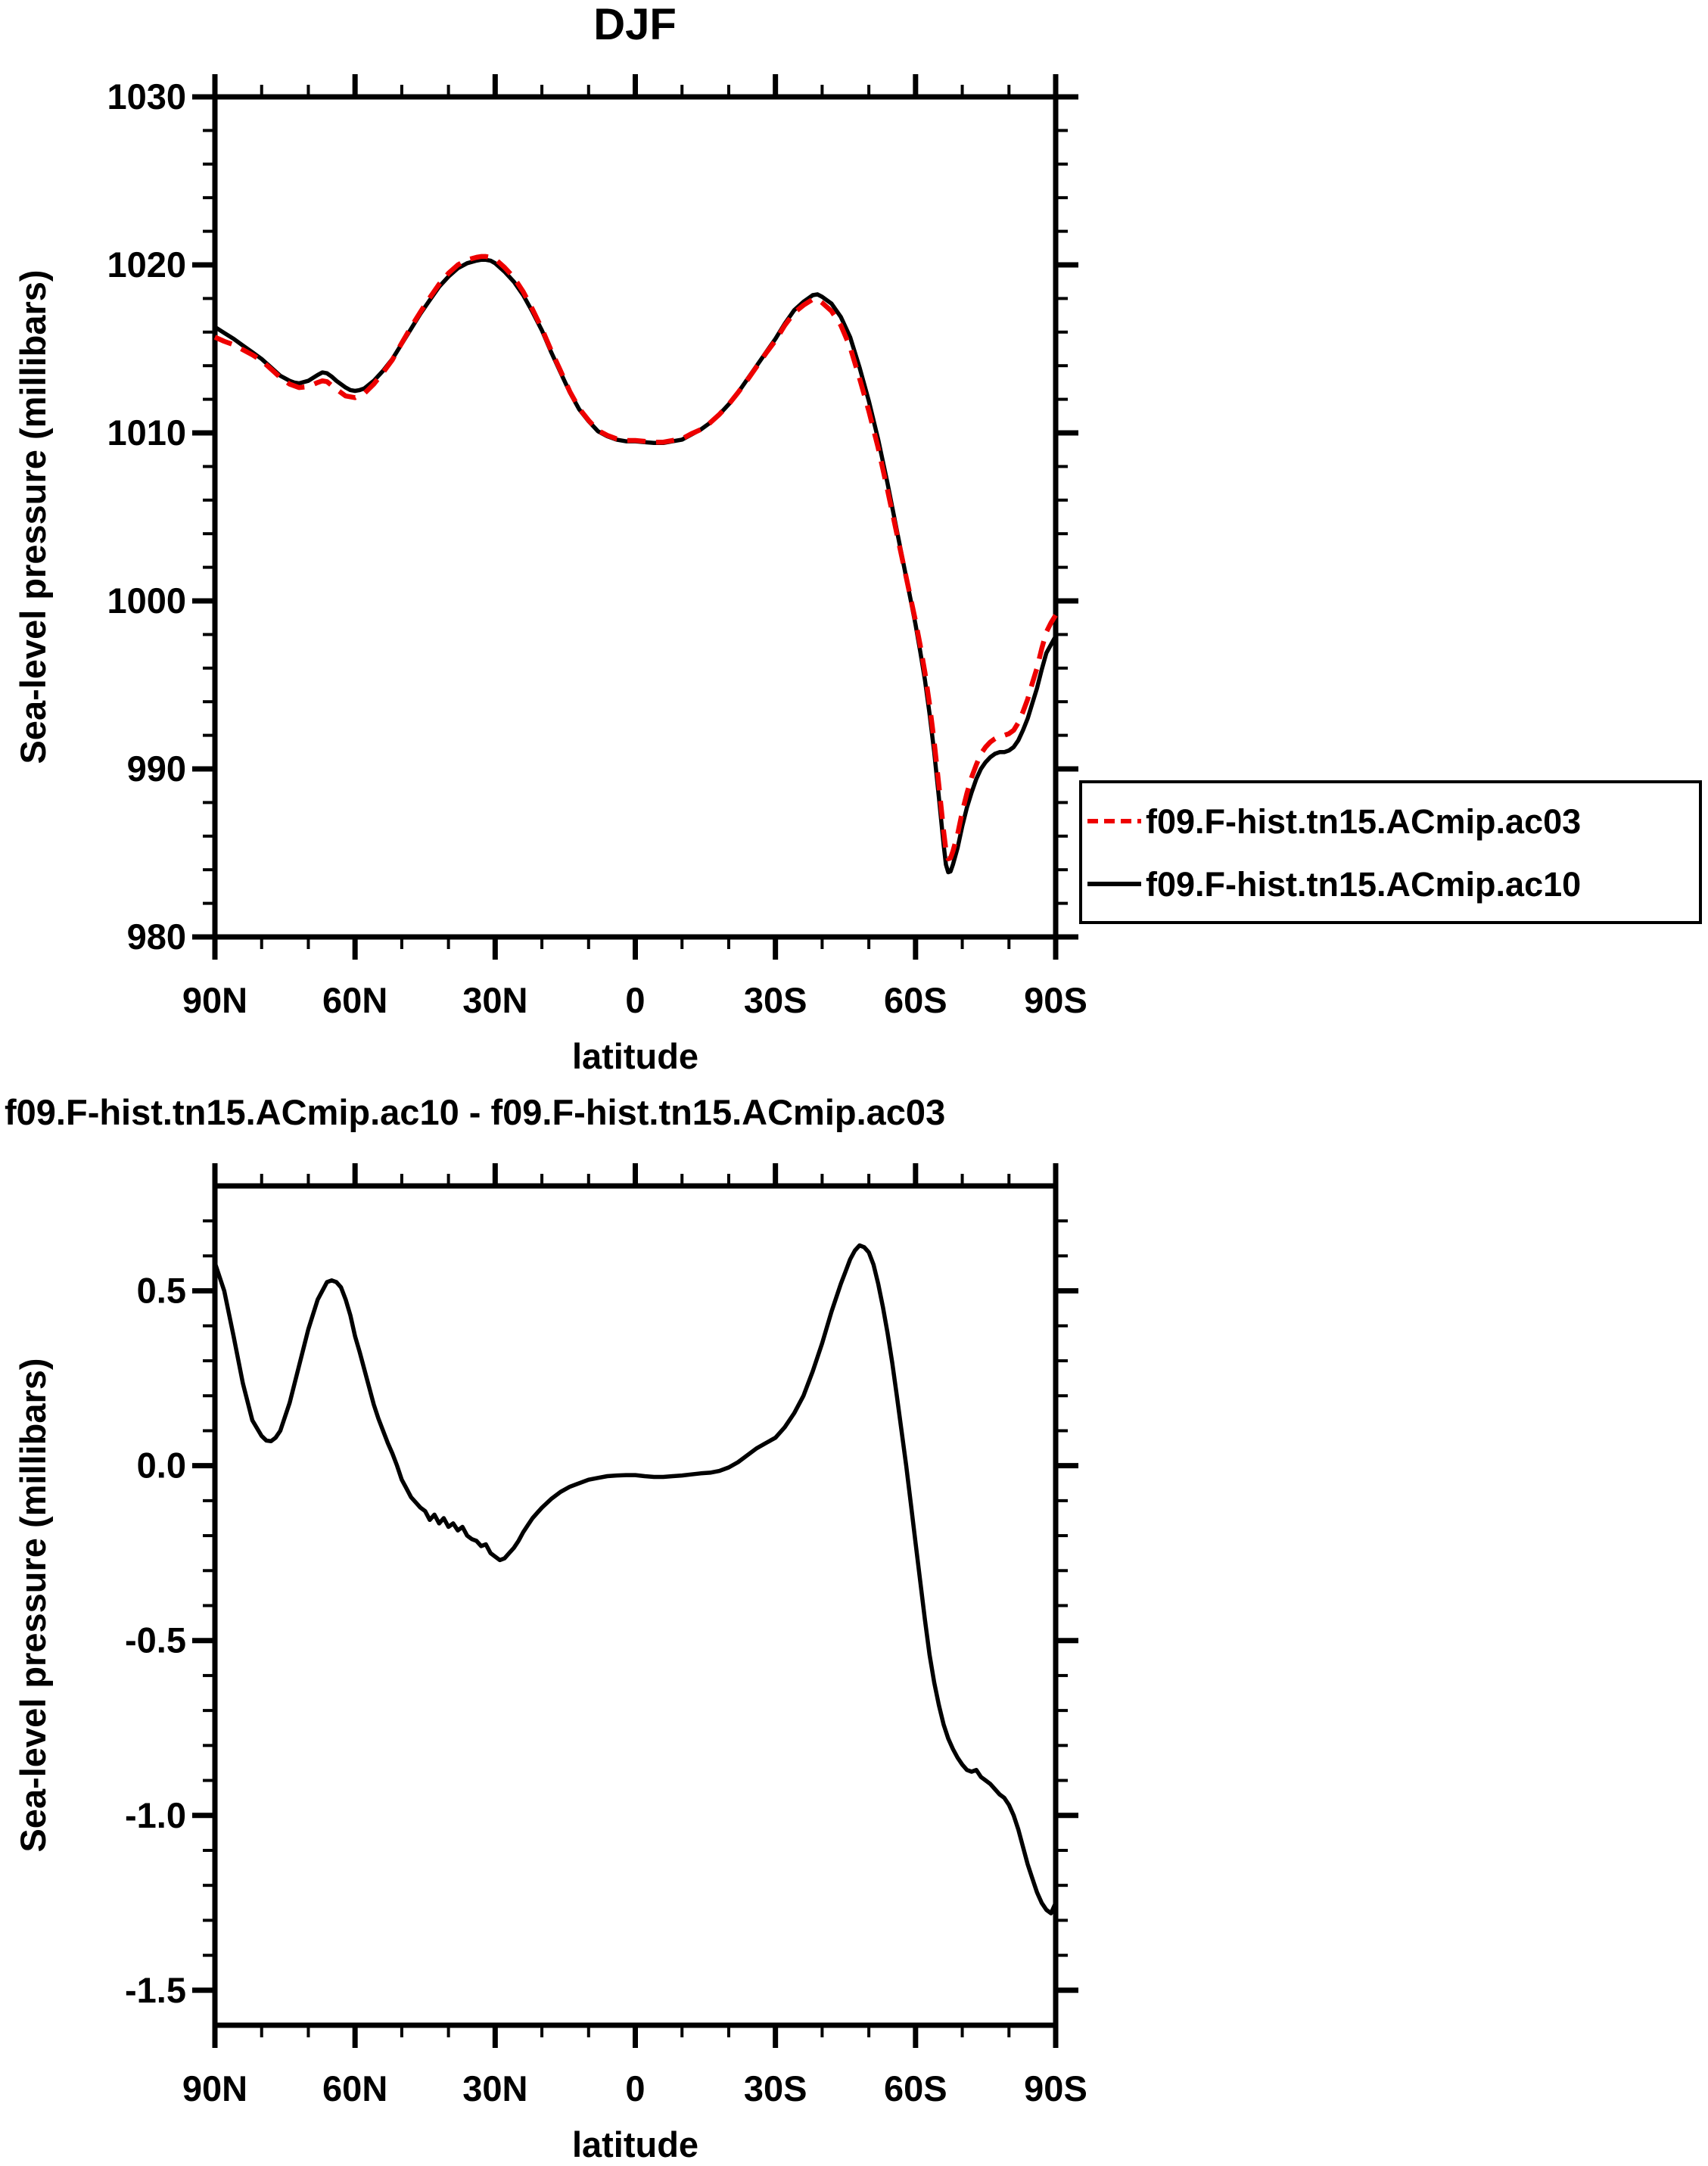  I want to click on y-tick-label: 1000, so click(147, 600).